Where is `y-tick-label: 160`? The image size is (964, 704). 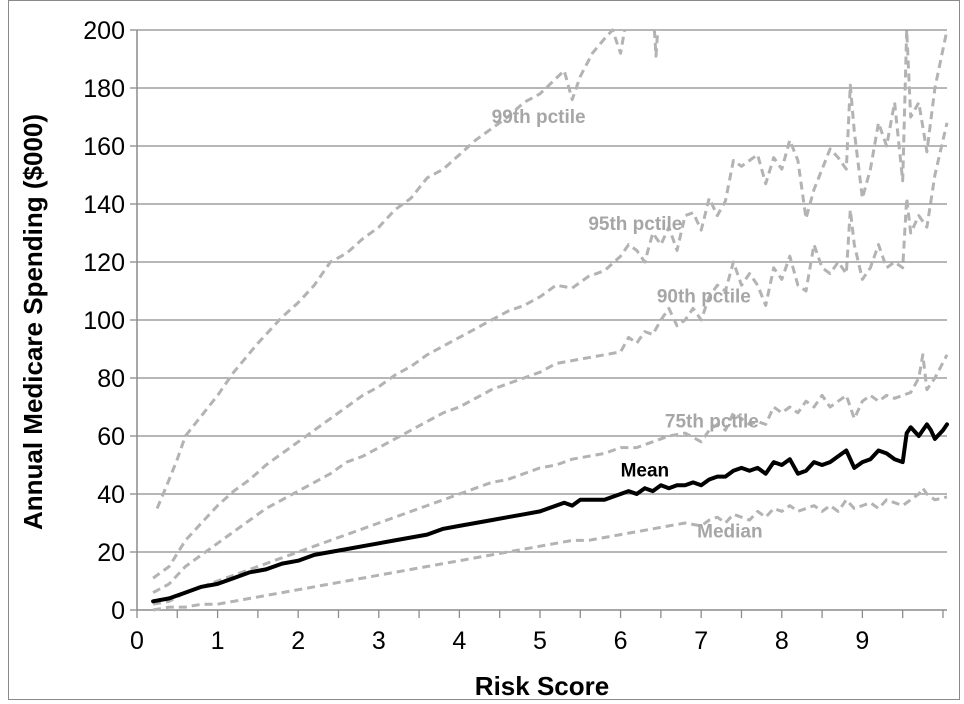
y-tick-label: 160 is located at coordinates (104, 147).